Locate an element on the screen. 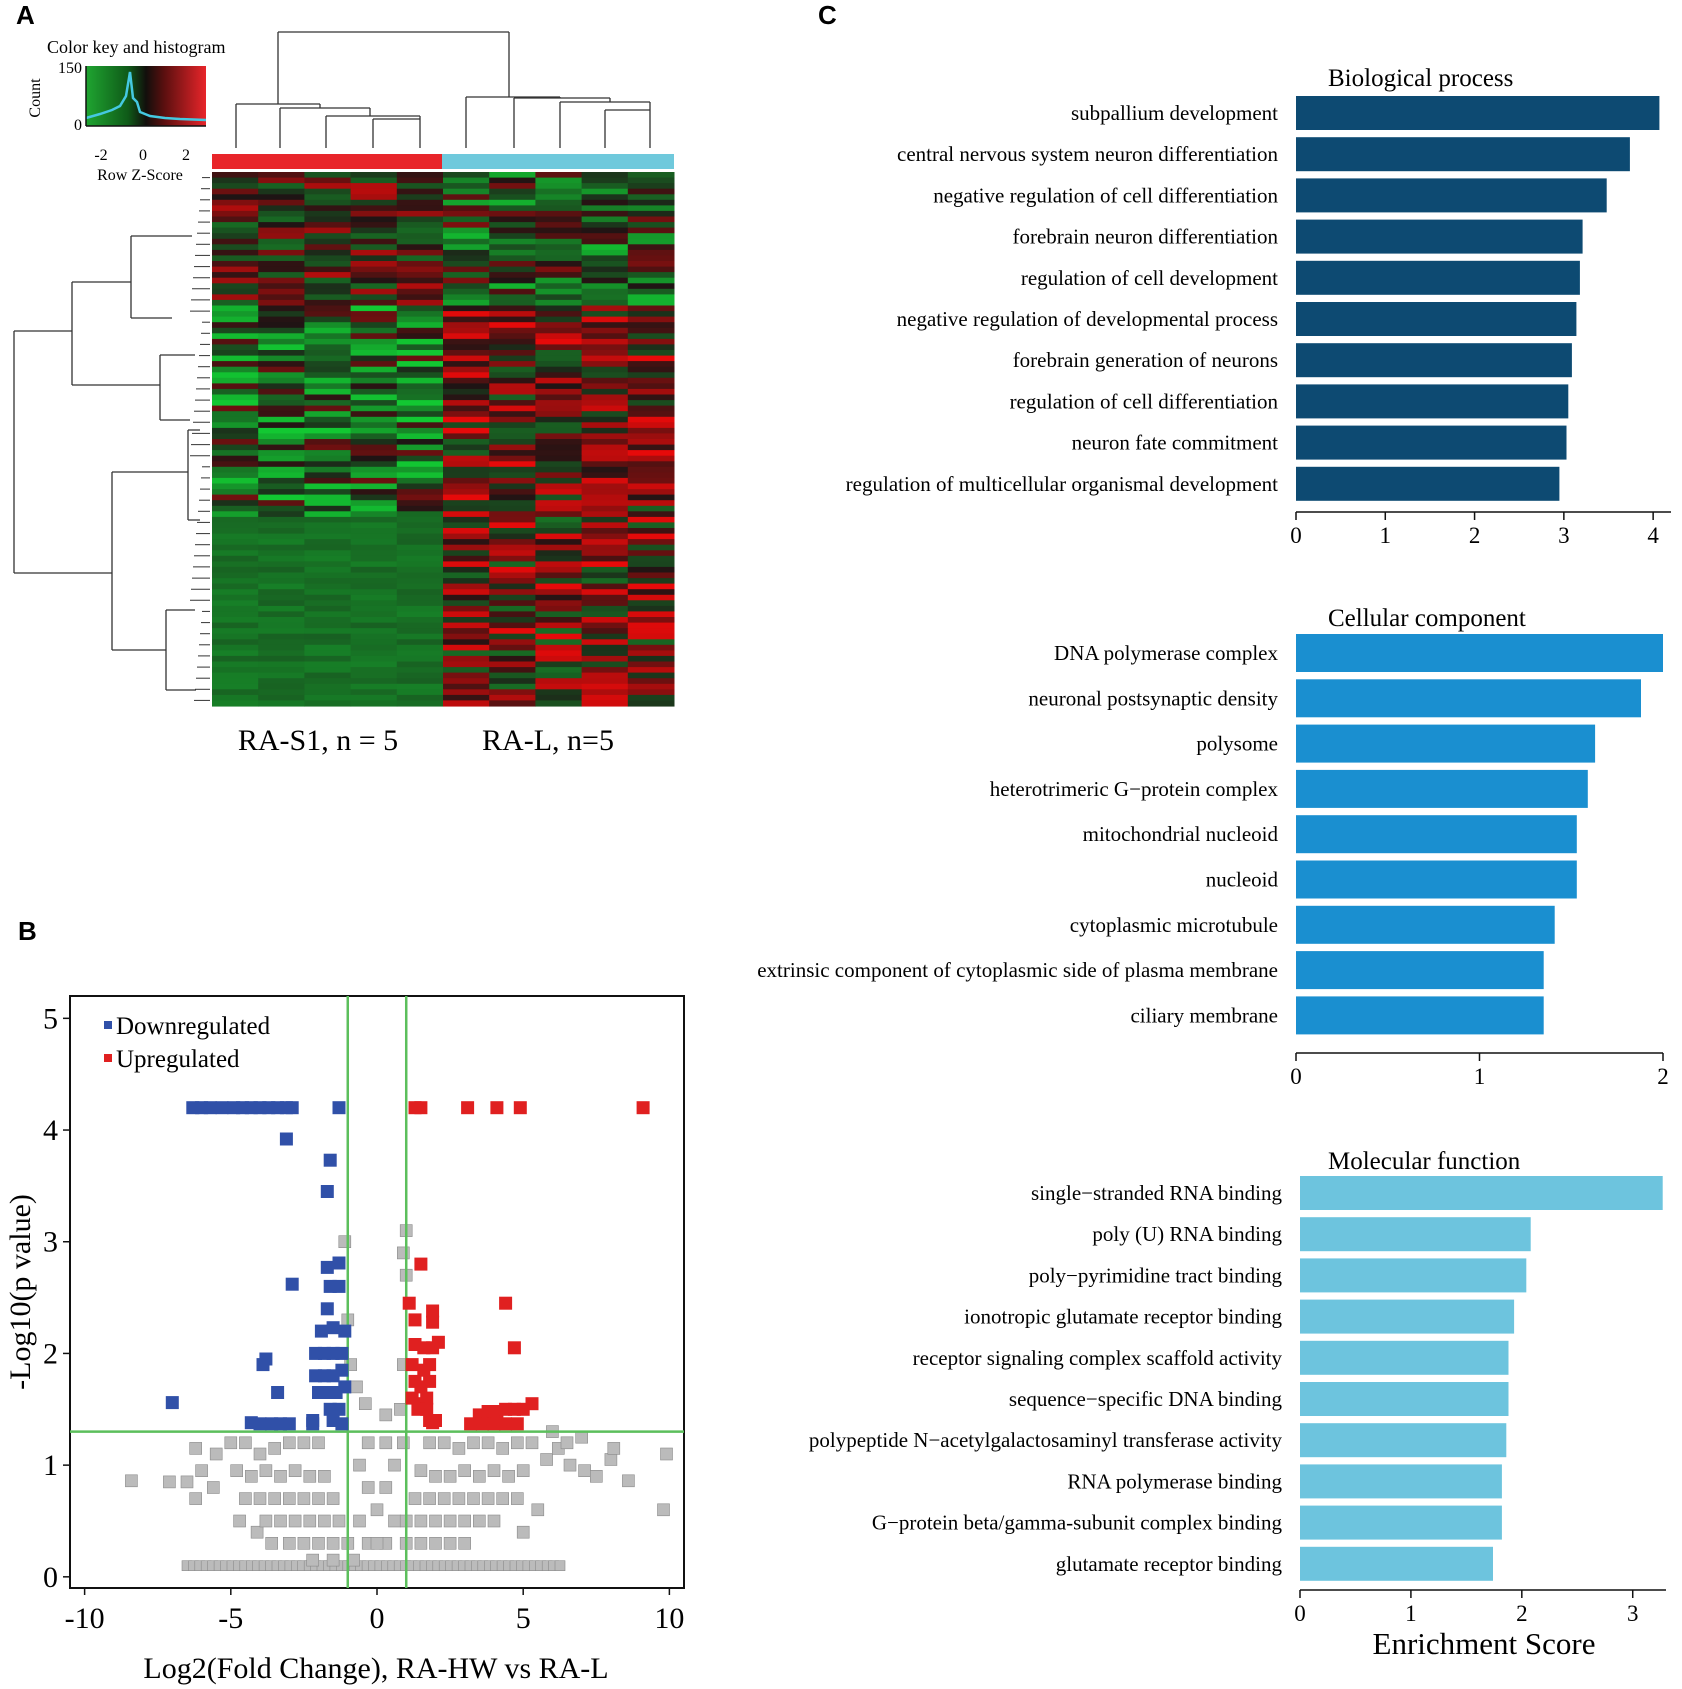 This screenshot has width=1682, height=1689. cc-bar is located at coordinates (1446, 743).